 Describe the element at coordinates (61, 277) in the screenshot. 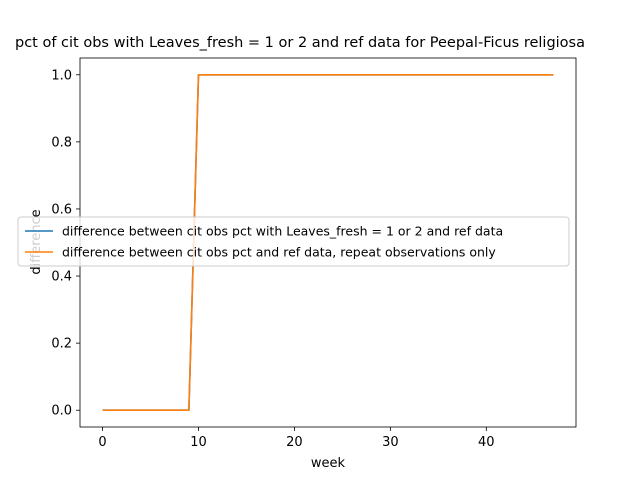

I see `y-tick-label-2: 0.4` at that location.